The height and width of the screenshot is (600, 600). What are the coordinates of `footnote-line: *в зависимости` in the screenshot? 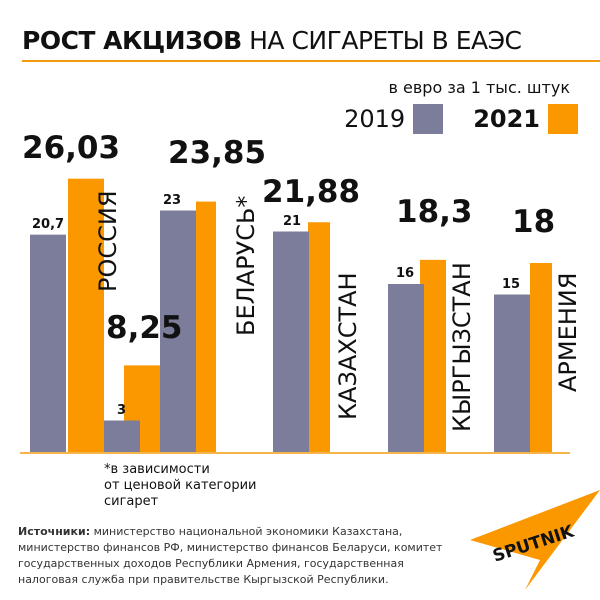 It's located at (157, 469).